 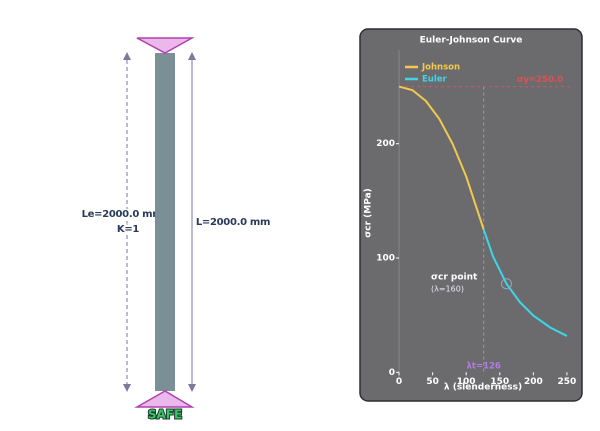 I want to click on x-tick-label: 50, so click(x=432, y=382).